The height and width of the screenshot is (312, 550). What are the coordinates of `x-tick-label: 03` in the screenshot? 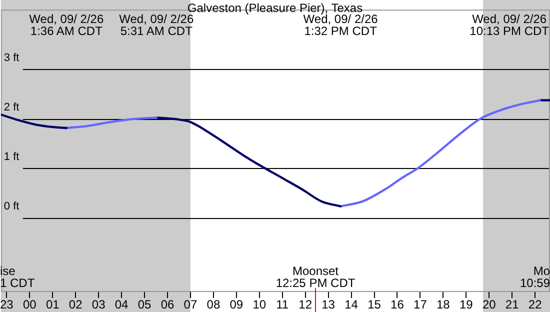 It's located at (99, 305).